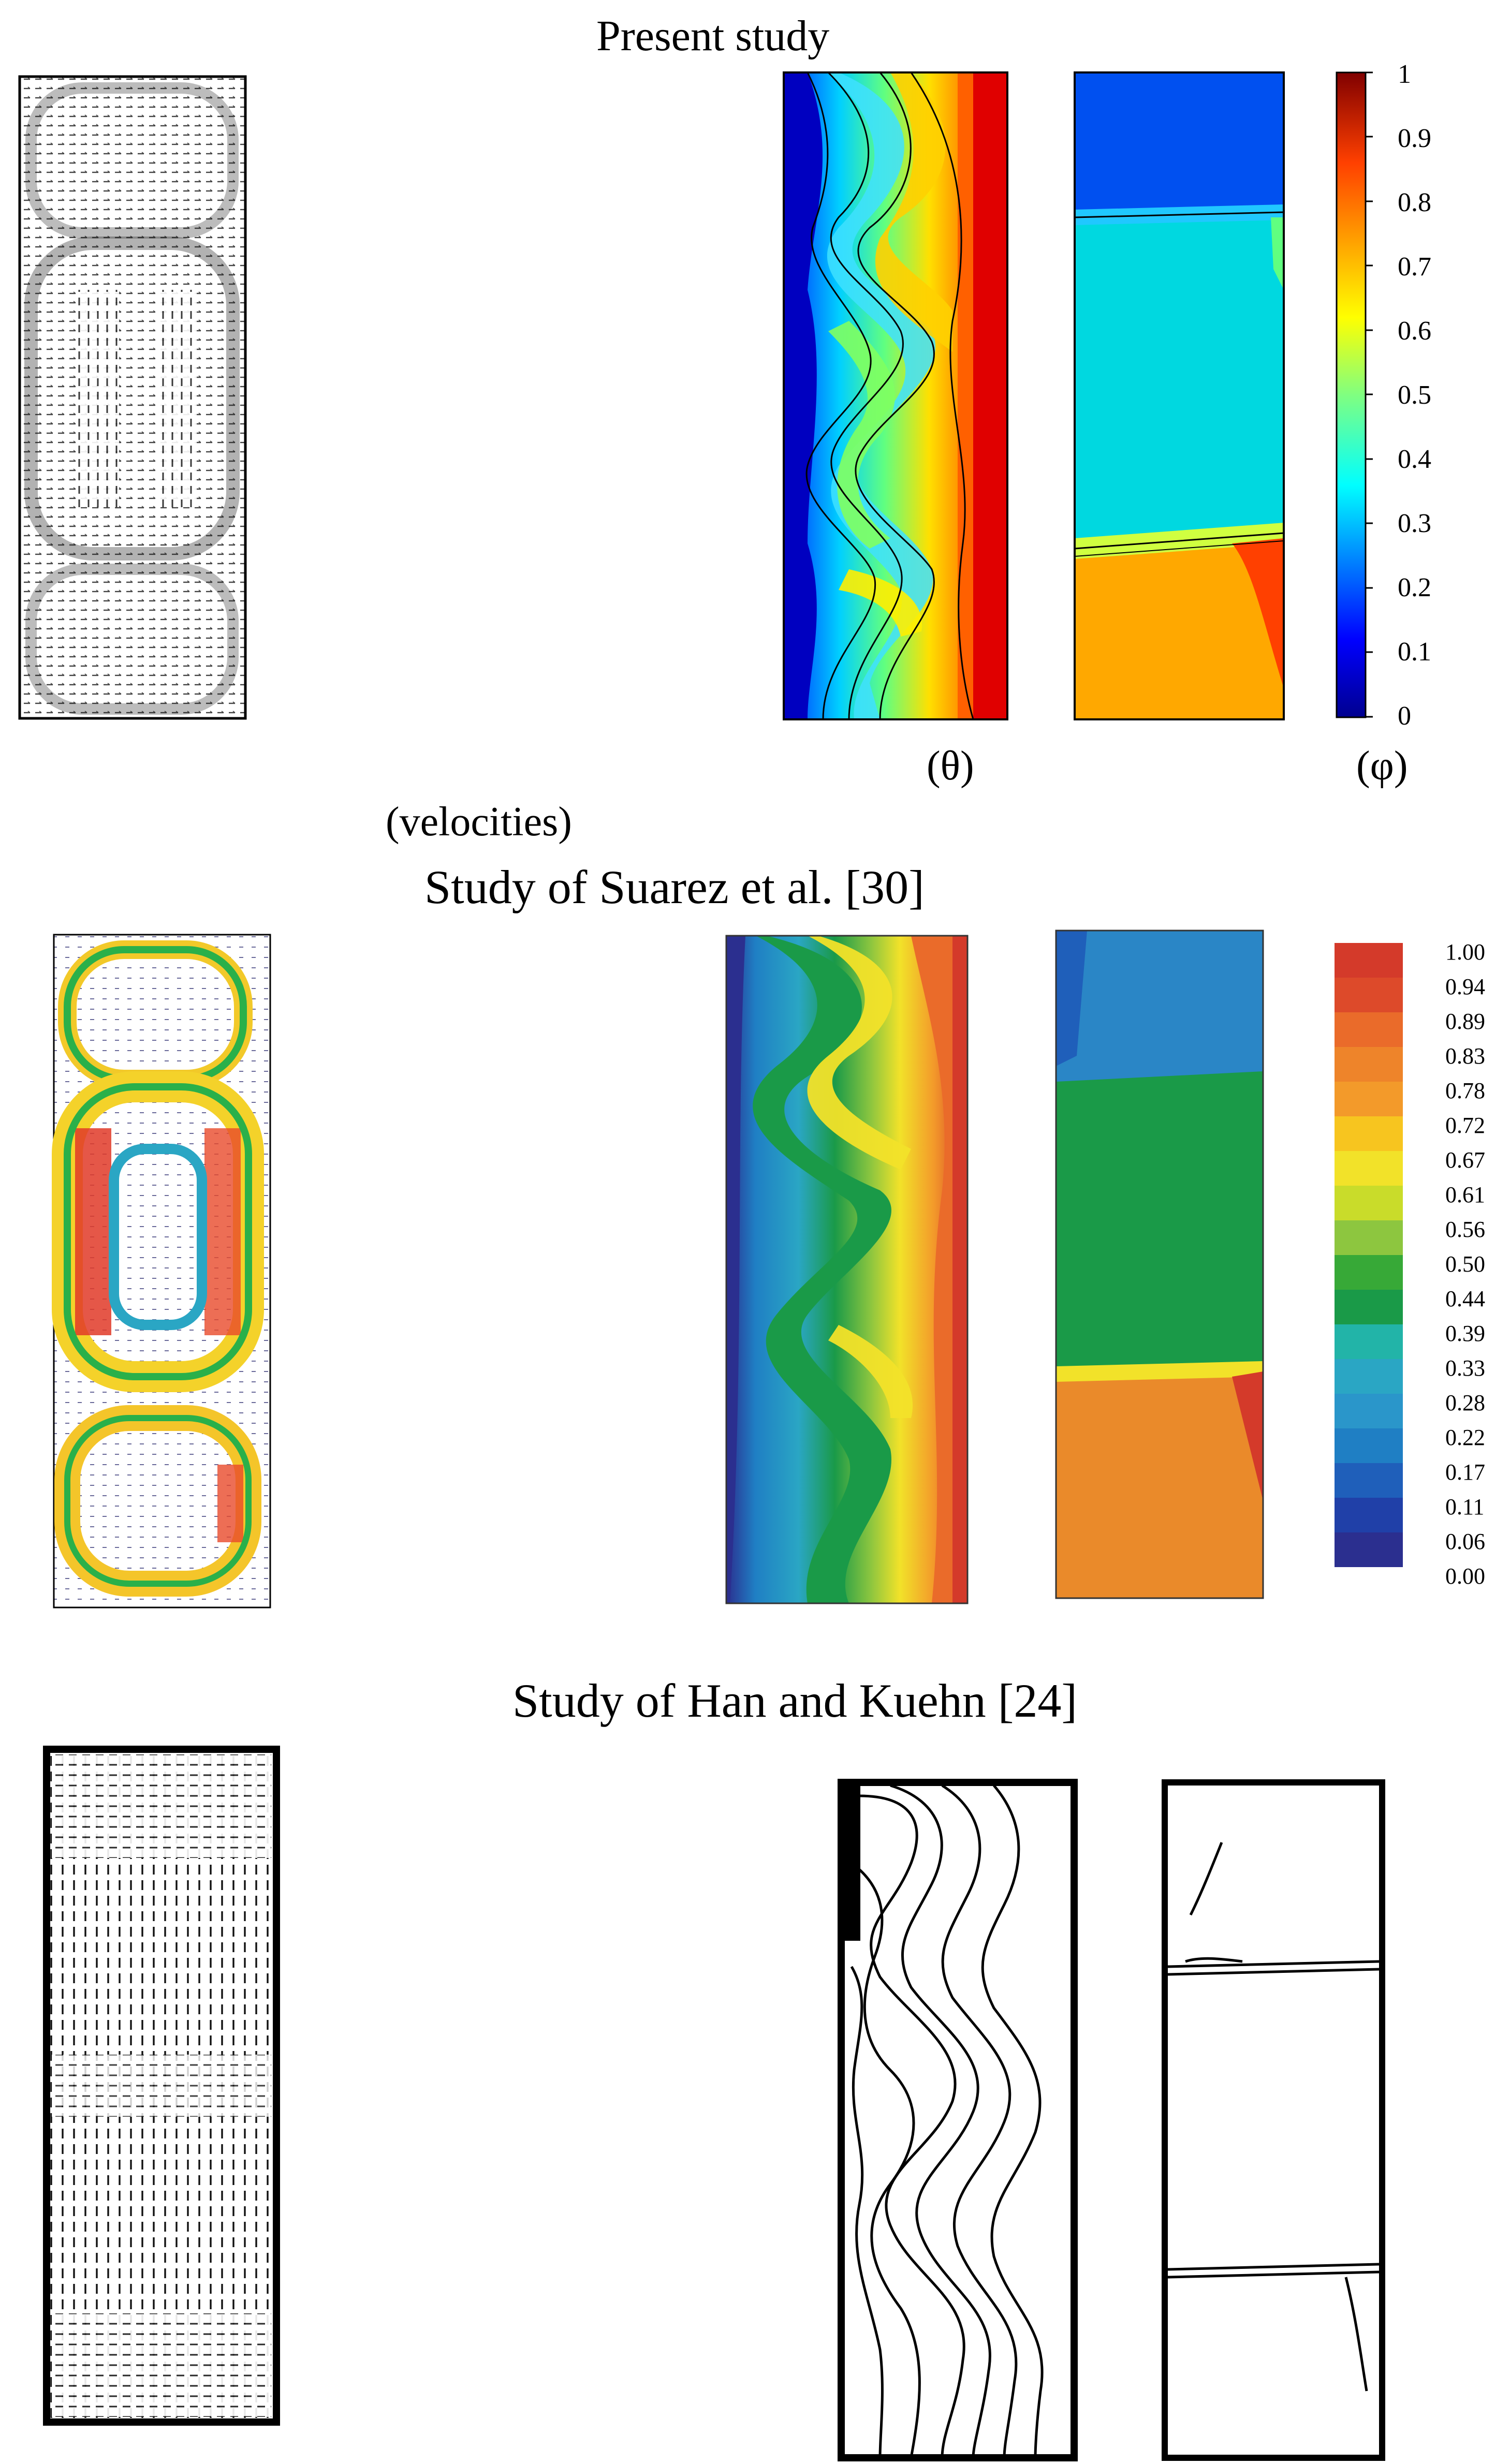  What do you see at coordinates (479, 822) in the screenshot?
I see `label-velocities: (velocities)` at bounding box center [479, 822].